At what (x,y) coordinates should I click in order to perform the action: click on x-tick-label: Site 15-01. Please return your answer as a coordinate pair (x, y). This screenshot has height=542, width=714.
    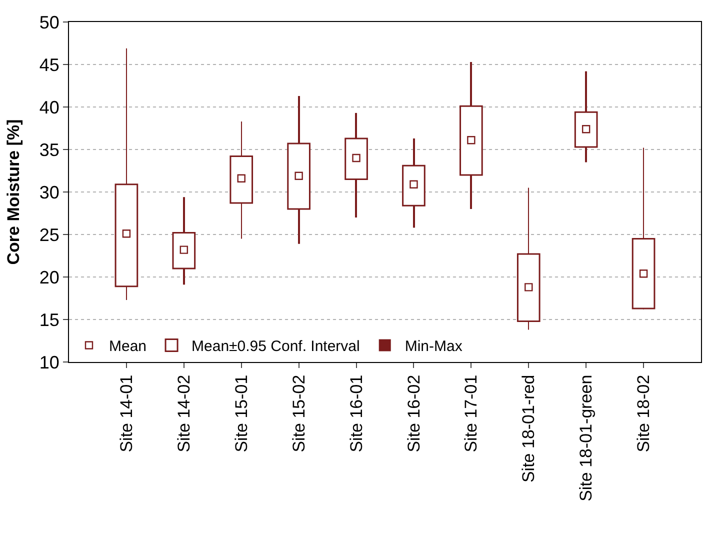
    Looking at the image, I should click on (241, 413).